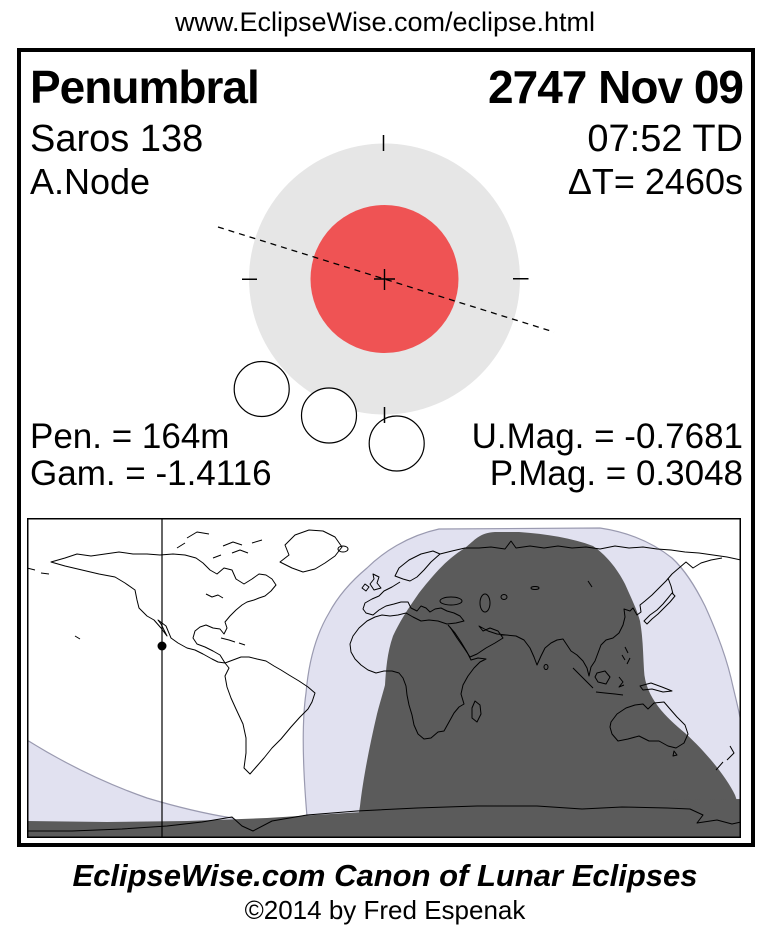  What do you see at coordinates (134, 781) in the screenshot?
I see `partial-visibility-wedge` at bounding box center [134, 781].